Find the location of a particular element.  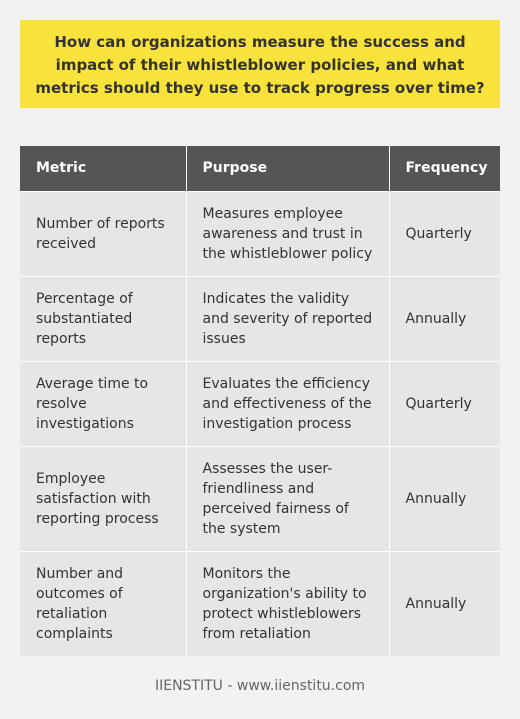

metric-cell: Percentage of substantiated reports is located at coordinates (103, 318).